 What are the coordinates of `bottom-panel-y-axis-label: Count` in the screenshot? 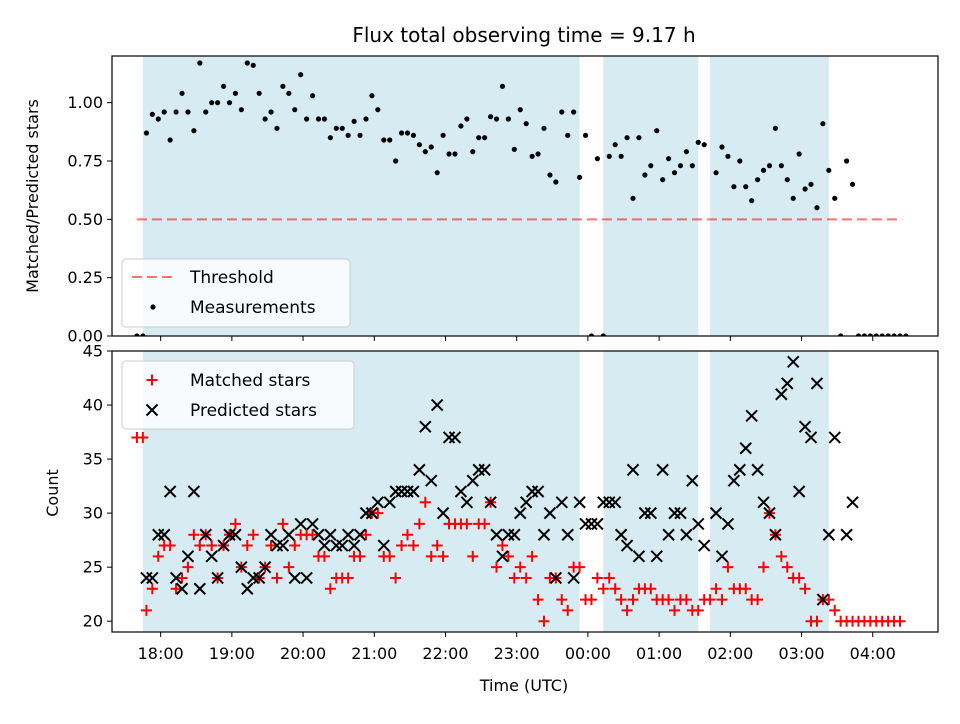 It's located at (52, 493).